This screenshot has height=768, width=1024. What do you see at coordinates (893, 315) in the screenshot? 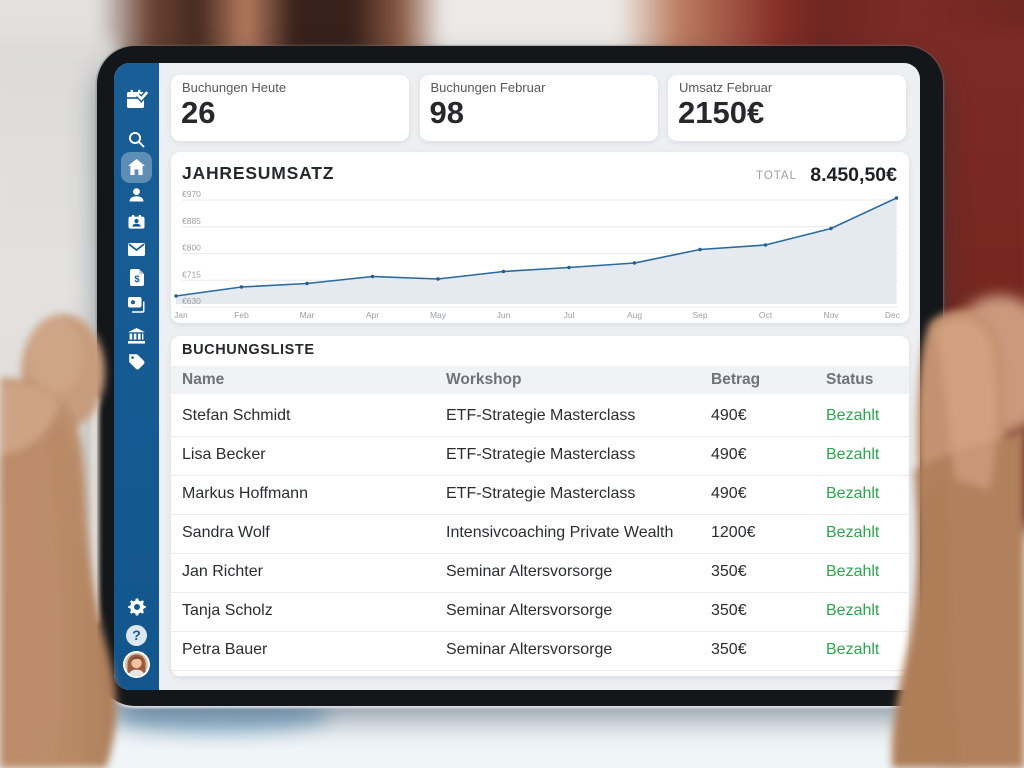
I see `svg-text: Dec` at bounding box center [893, 315].